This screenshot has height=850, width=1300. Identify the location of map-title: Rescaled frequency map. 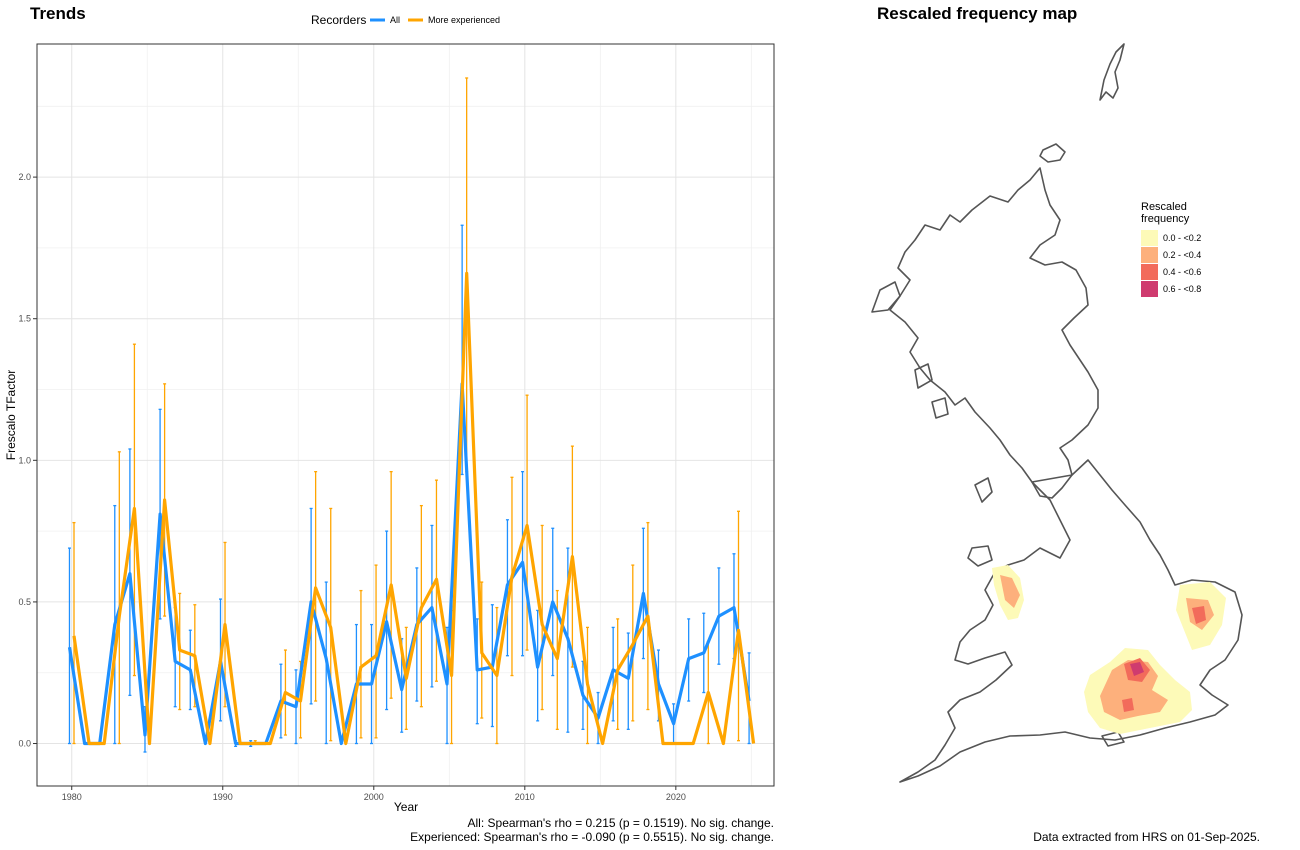
(977, 13).